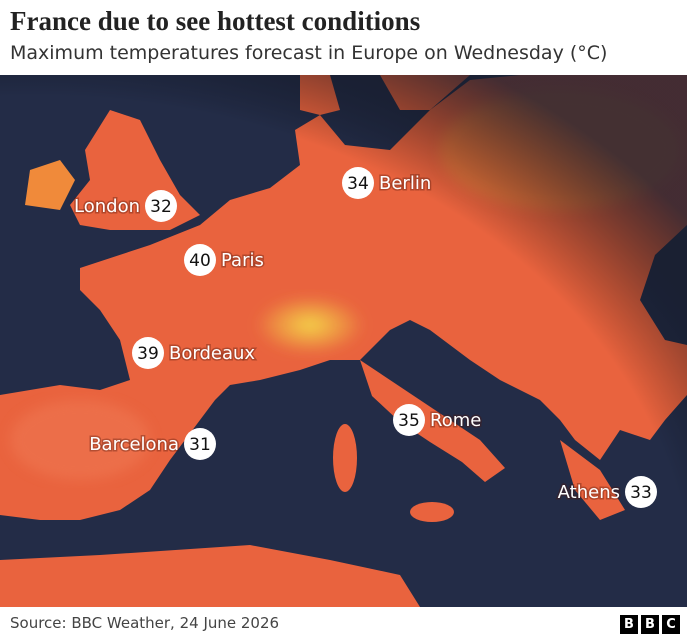  I want to click on city-temperature: 39, so click(148, 354).